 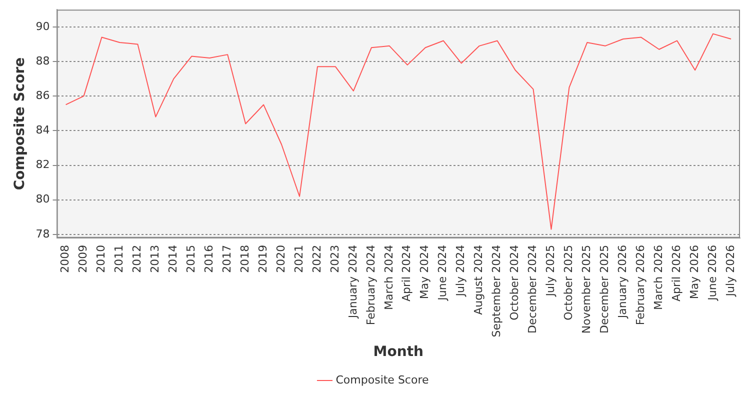 I want to click on x-tick-label: June 2024, so click(x=443, y=273).